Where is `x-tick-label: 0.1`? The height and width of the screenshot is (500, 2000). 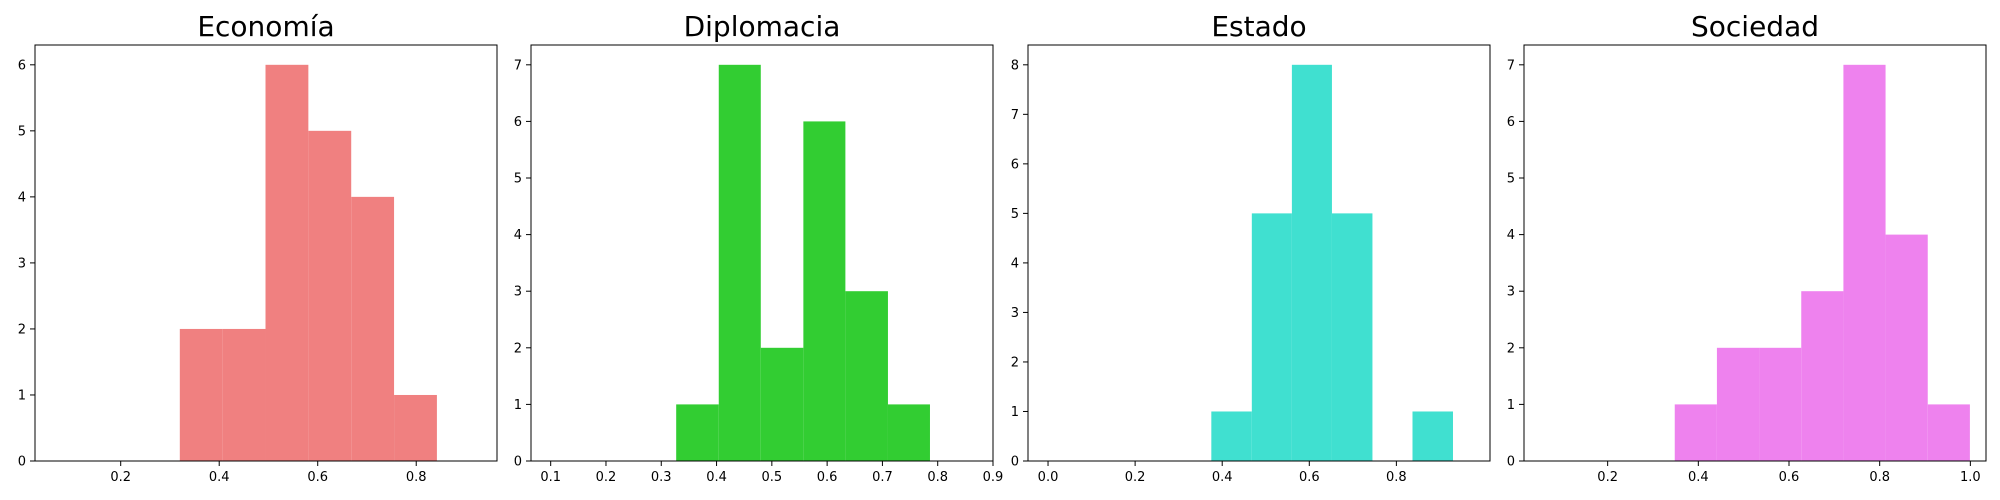 x-tick-label: 0.1 is located at coordinates (550, 477).